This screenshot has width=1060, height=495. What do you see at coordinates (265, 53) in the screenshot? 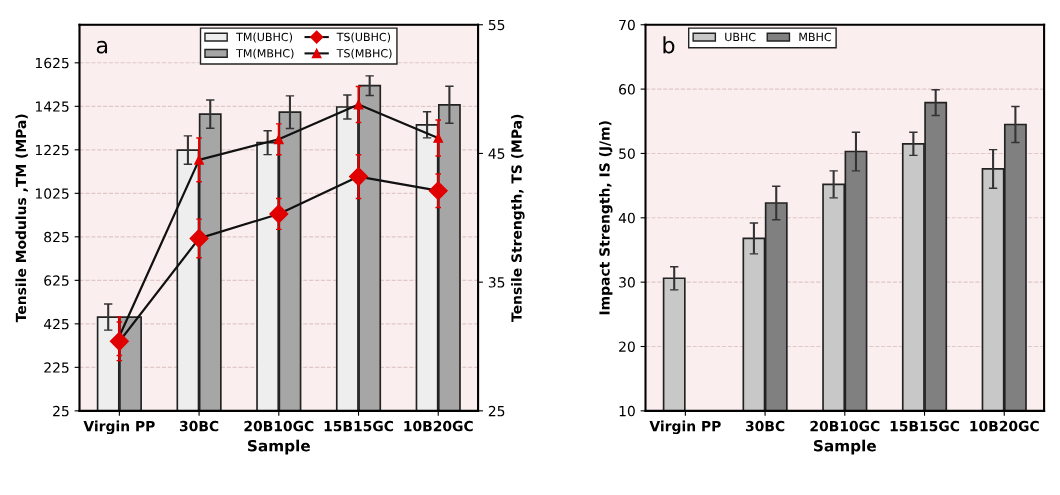
I see `legend-label: TM(MBHC)` at bounding box center [265, 53].